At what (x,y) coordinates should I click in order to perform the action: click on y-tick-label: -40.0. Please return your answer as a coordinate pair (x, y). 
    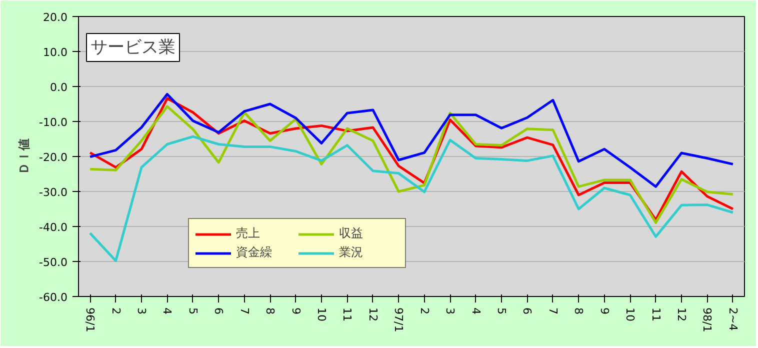
    Looking at the image, I should click on (53, 227).